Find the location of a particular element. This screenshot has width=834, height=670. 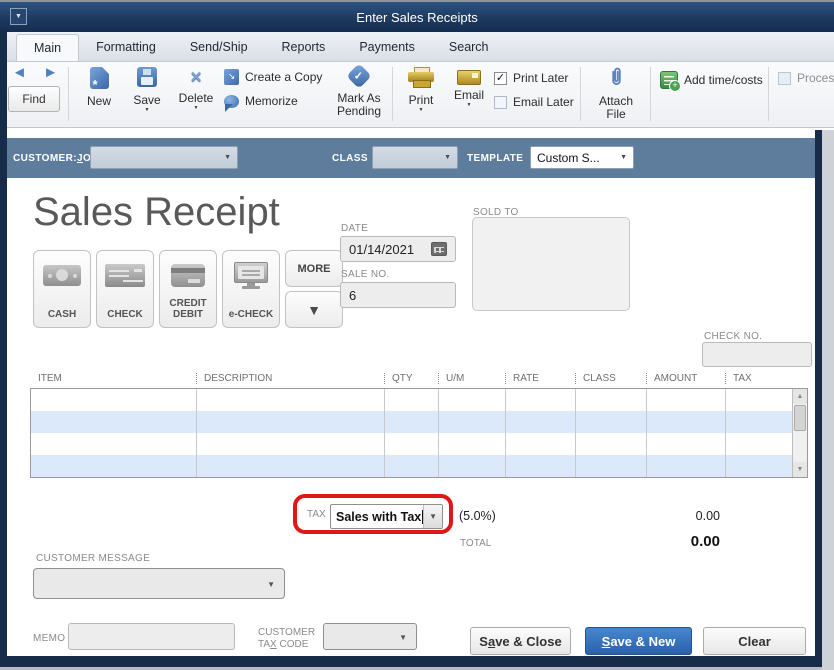

check-no-label: CHECK NO. is located at coordinates (733, 336).